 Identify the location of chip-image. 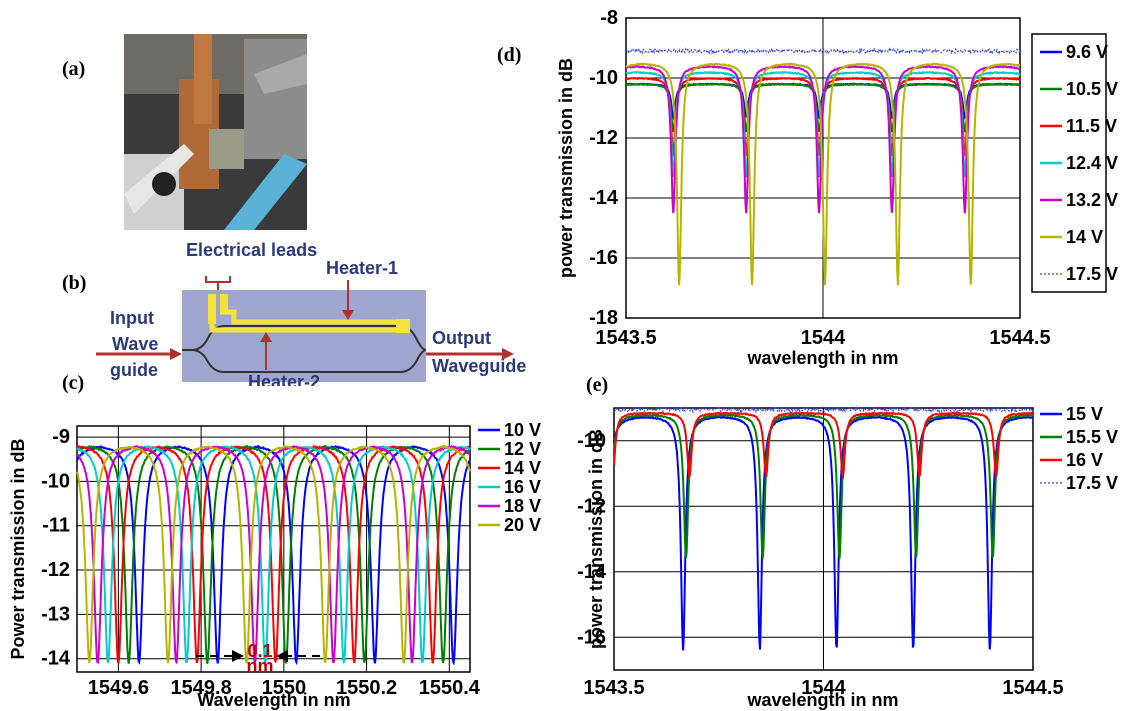
(304, 336).